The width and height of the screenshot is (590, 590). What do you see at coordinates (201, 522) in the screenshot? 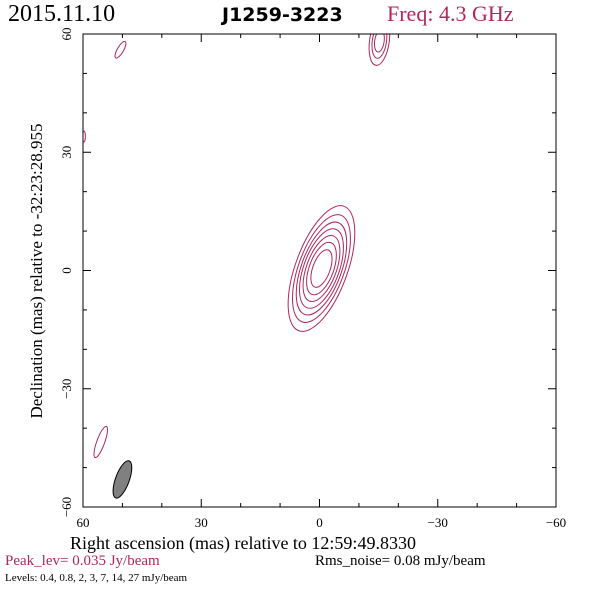
I see `x-tick-label: 30` at bounding box center [201, 522].